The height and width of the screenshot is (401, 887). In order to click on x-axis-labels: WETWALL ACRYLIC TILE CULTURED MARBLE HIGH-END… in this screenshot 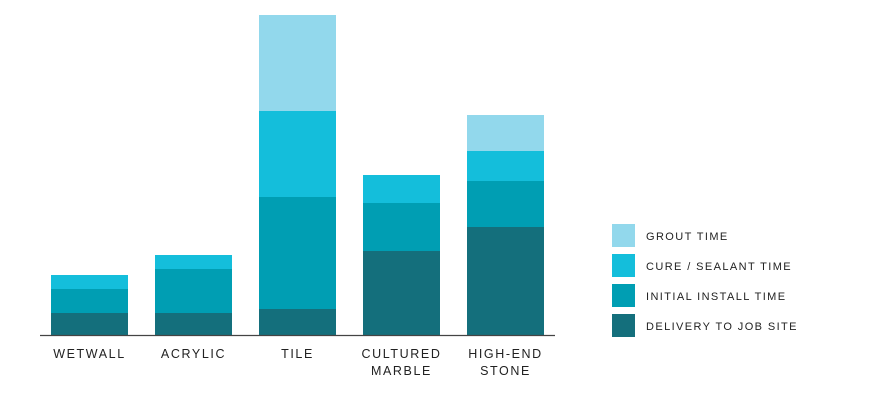, I will do `click(298, 362)`.